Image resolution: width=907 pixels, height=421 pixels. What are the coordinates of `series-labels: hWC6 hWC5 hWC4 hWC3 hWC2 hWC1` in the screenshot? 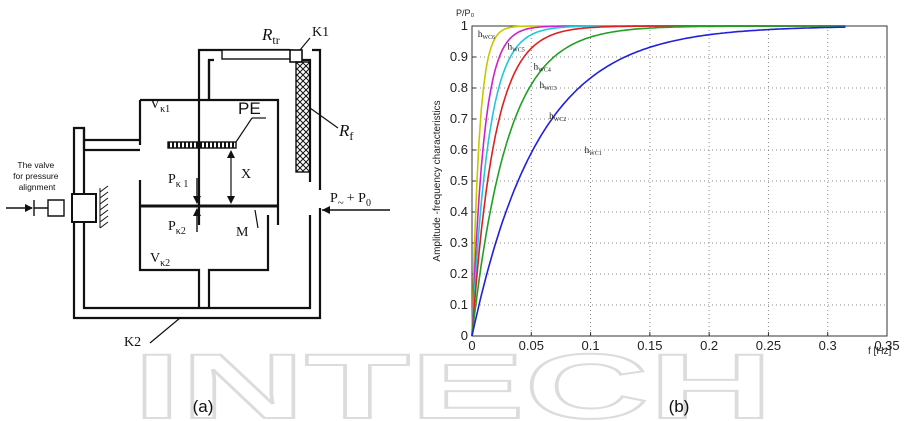 It's located at (540, 93).